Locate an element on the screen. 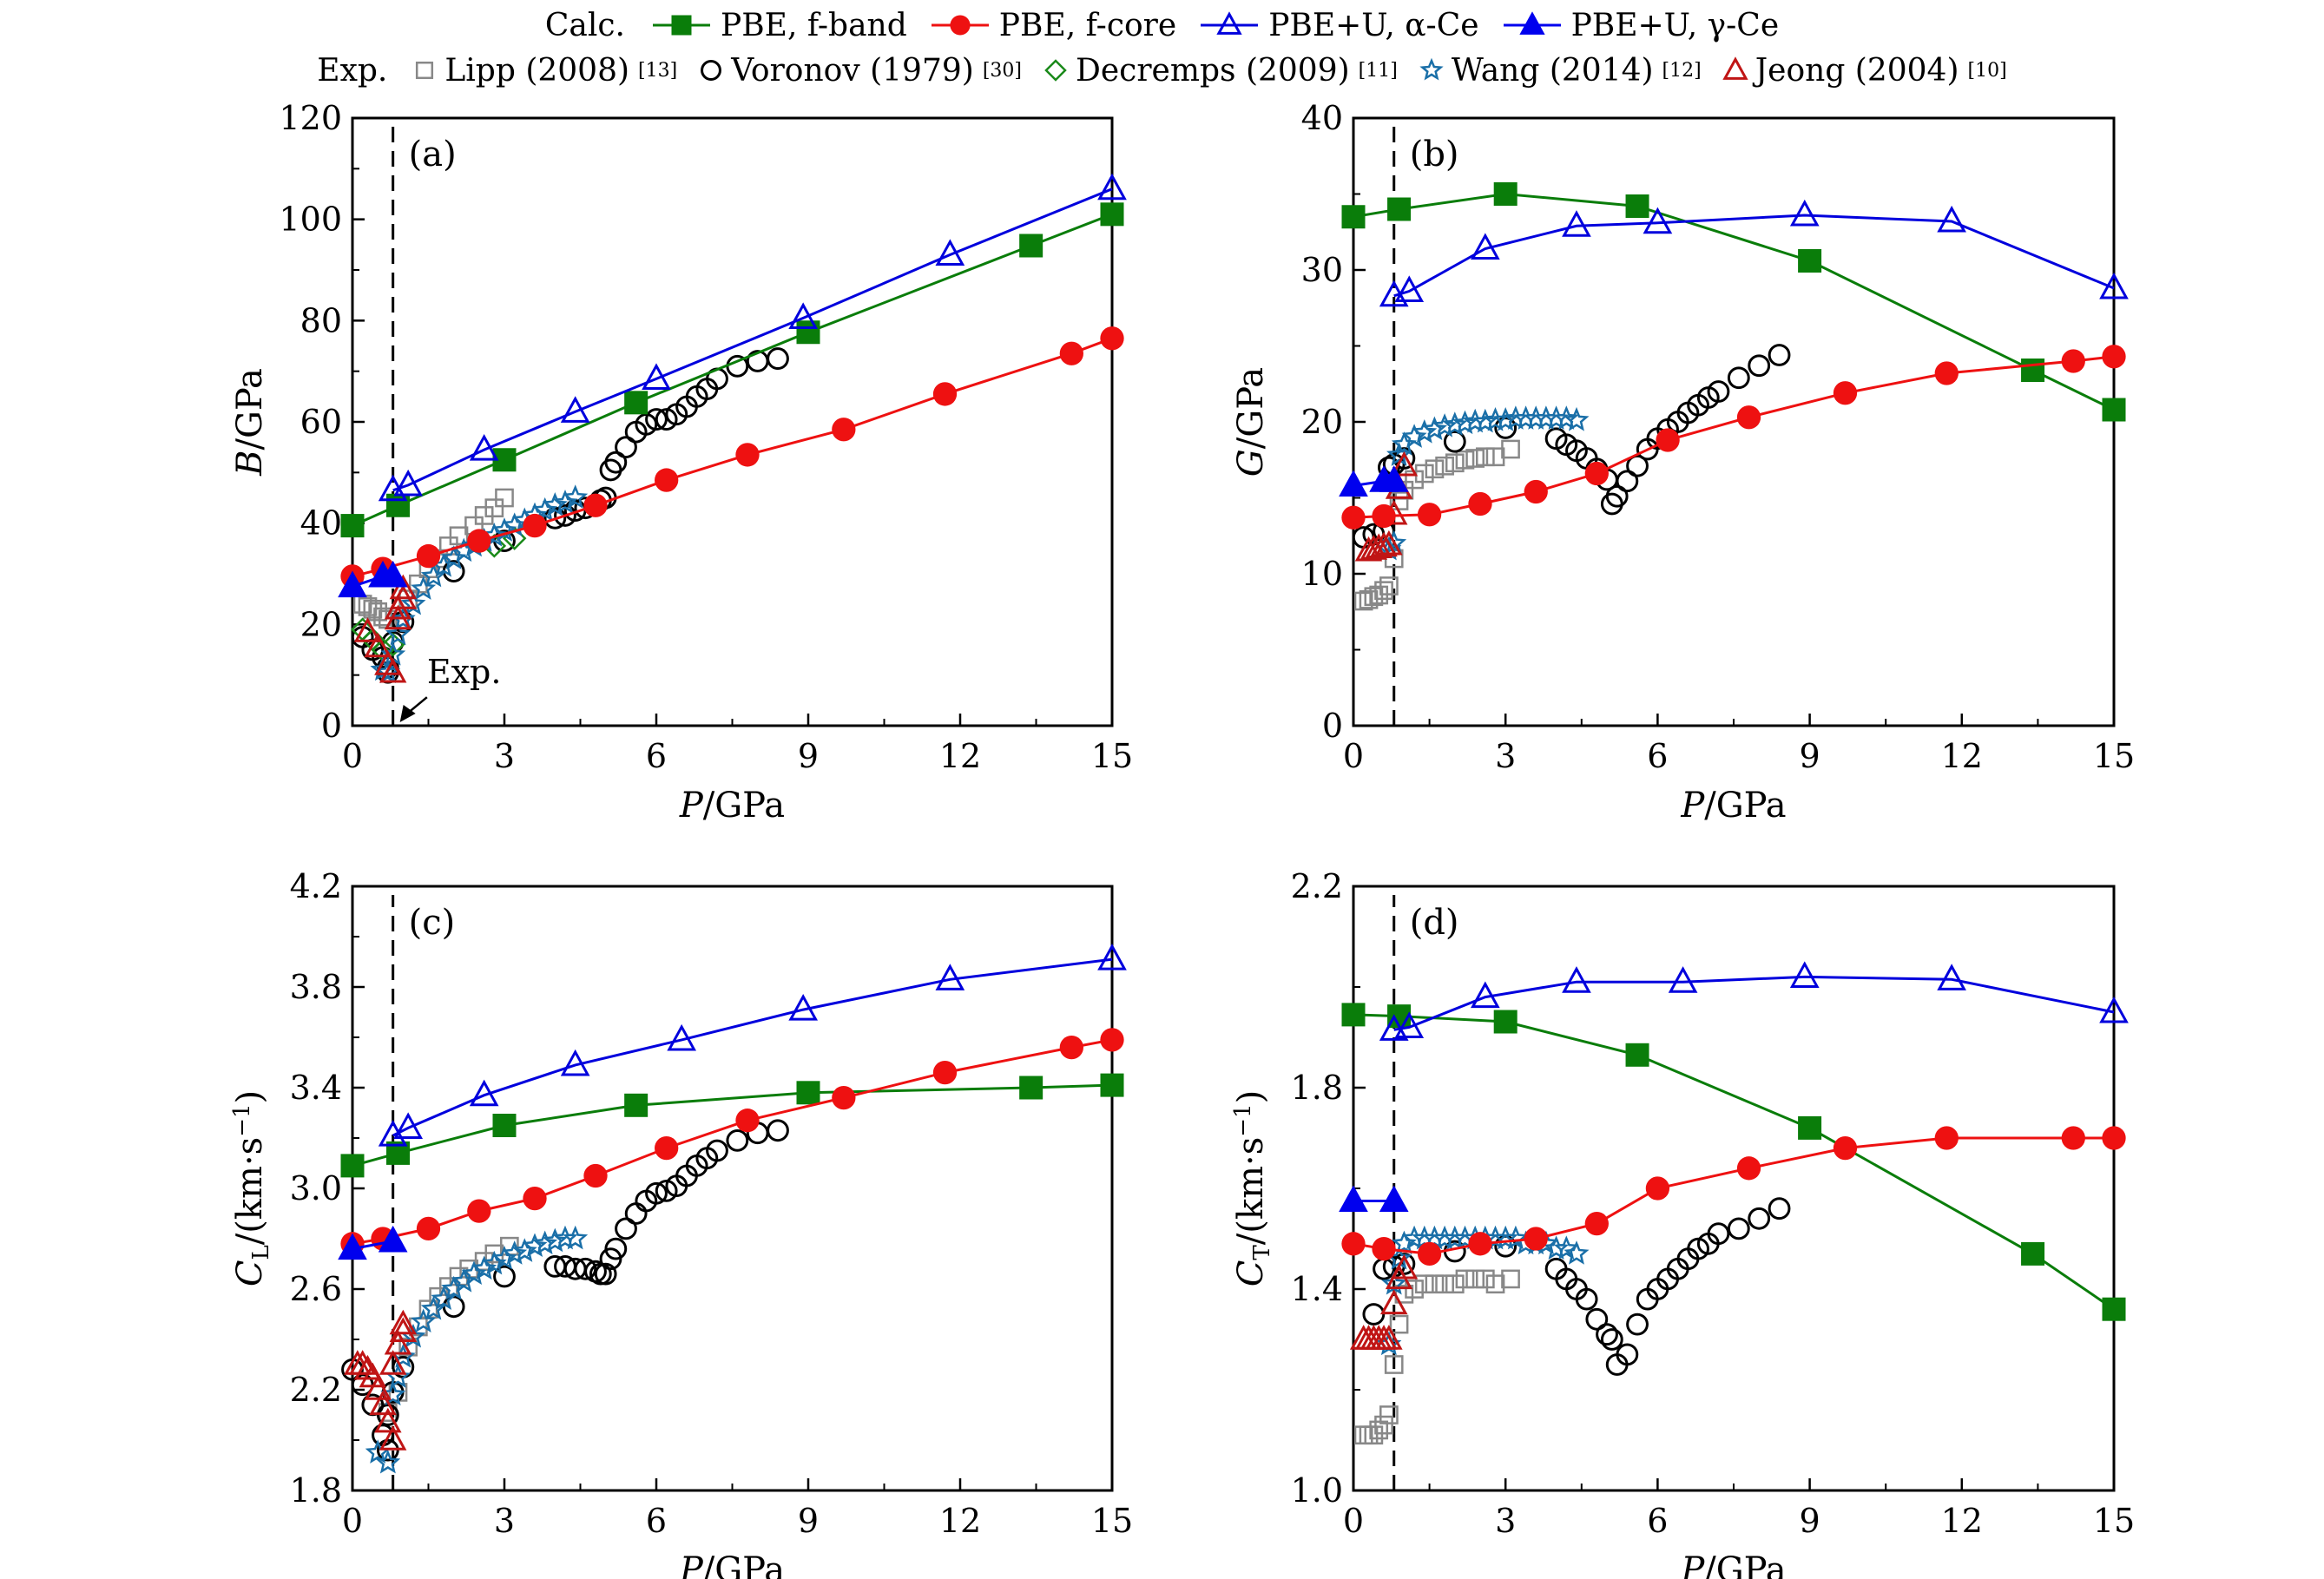 This screenshot has height=1579, width=2324. legend-ref-jeong: [10] is located at coordinates (1987, 70).